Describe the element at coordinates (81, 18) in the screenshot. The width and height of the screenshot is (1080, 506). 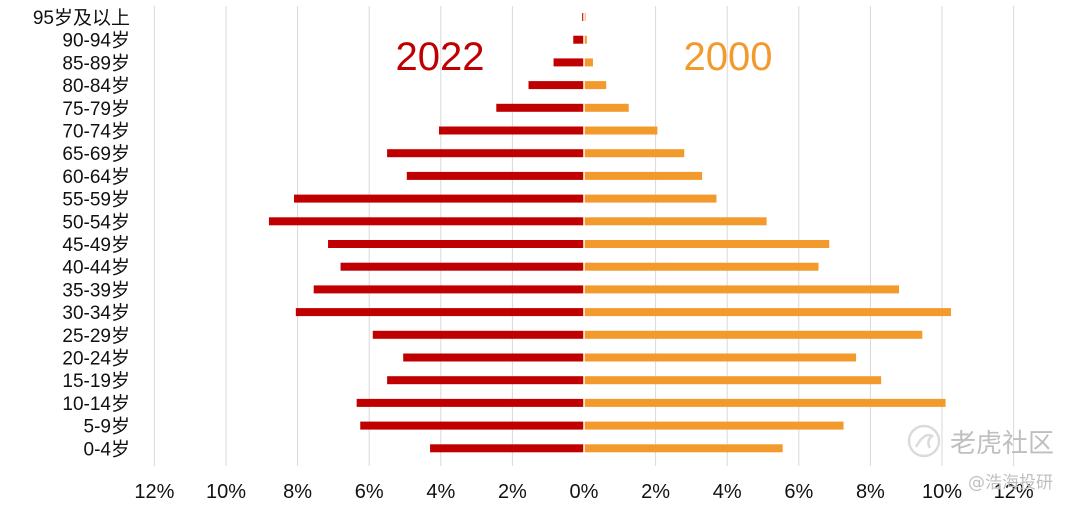
I see `category-label: 95岁及以上` at that location.